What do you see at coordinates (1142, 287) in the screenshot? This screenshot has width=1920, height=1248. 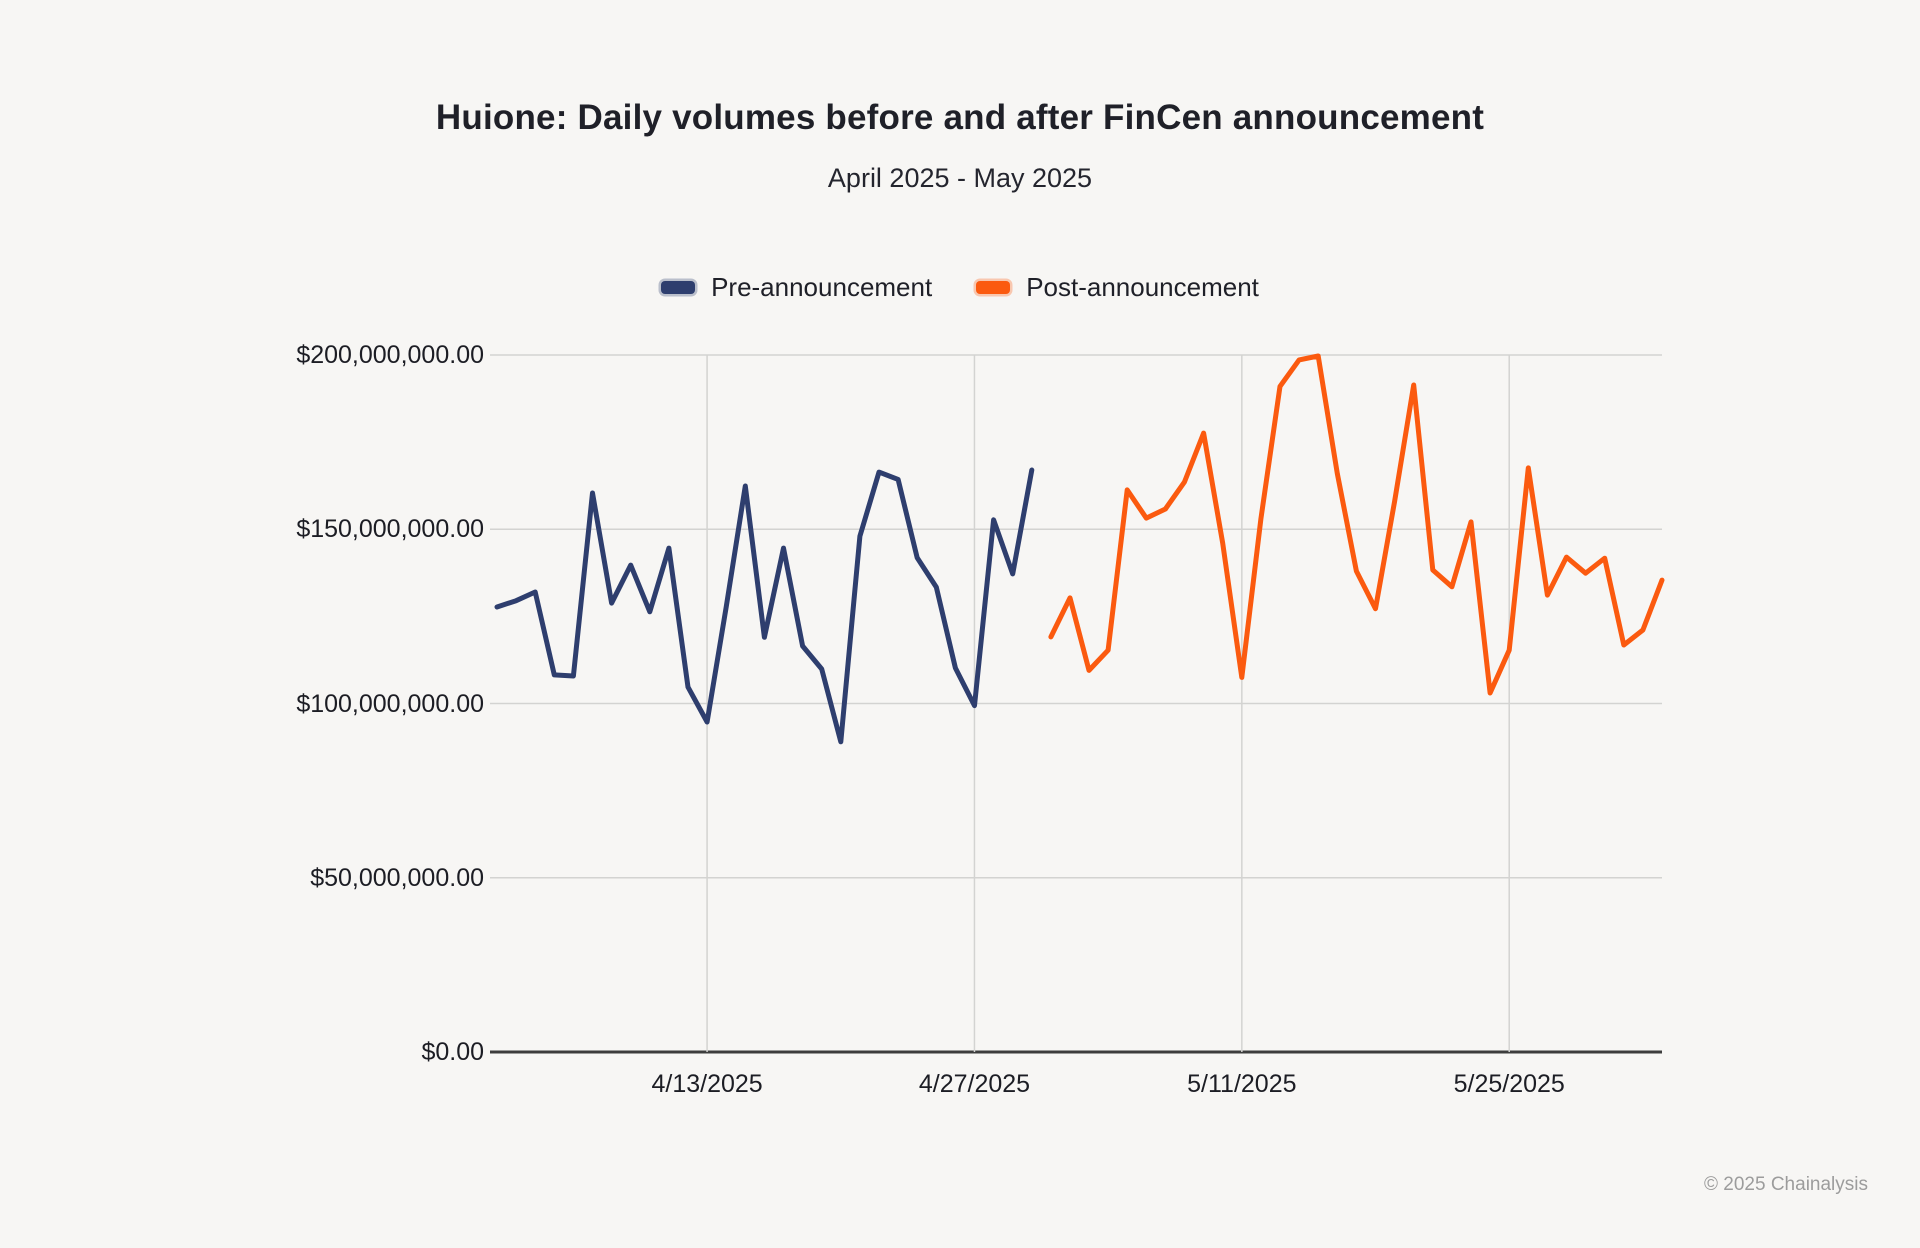 I see `legend-label: Post-announcement` at bounding box center [1142, 287].